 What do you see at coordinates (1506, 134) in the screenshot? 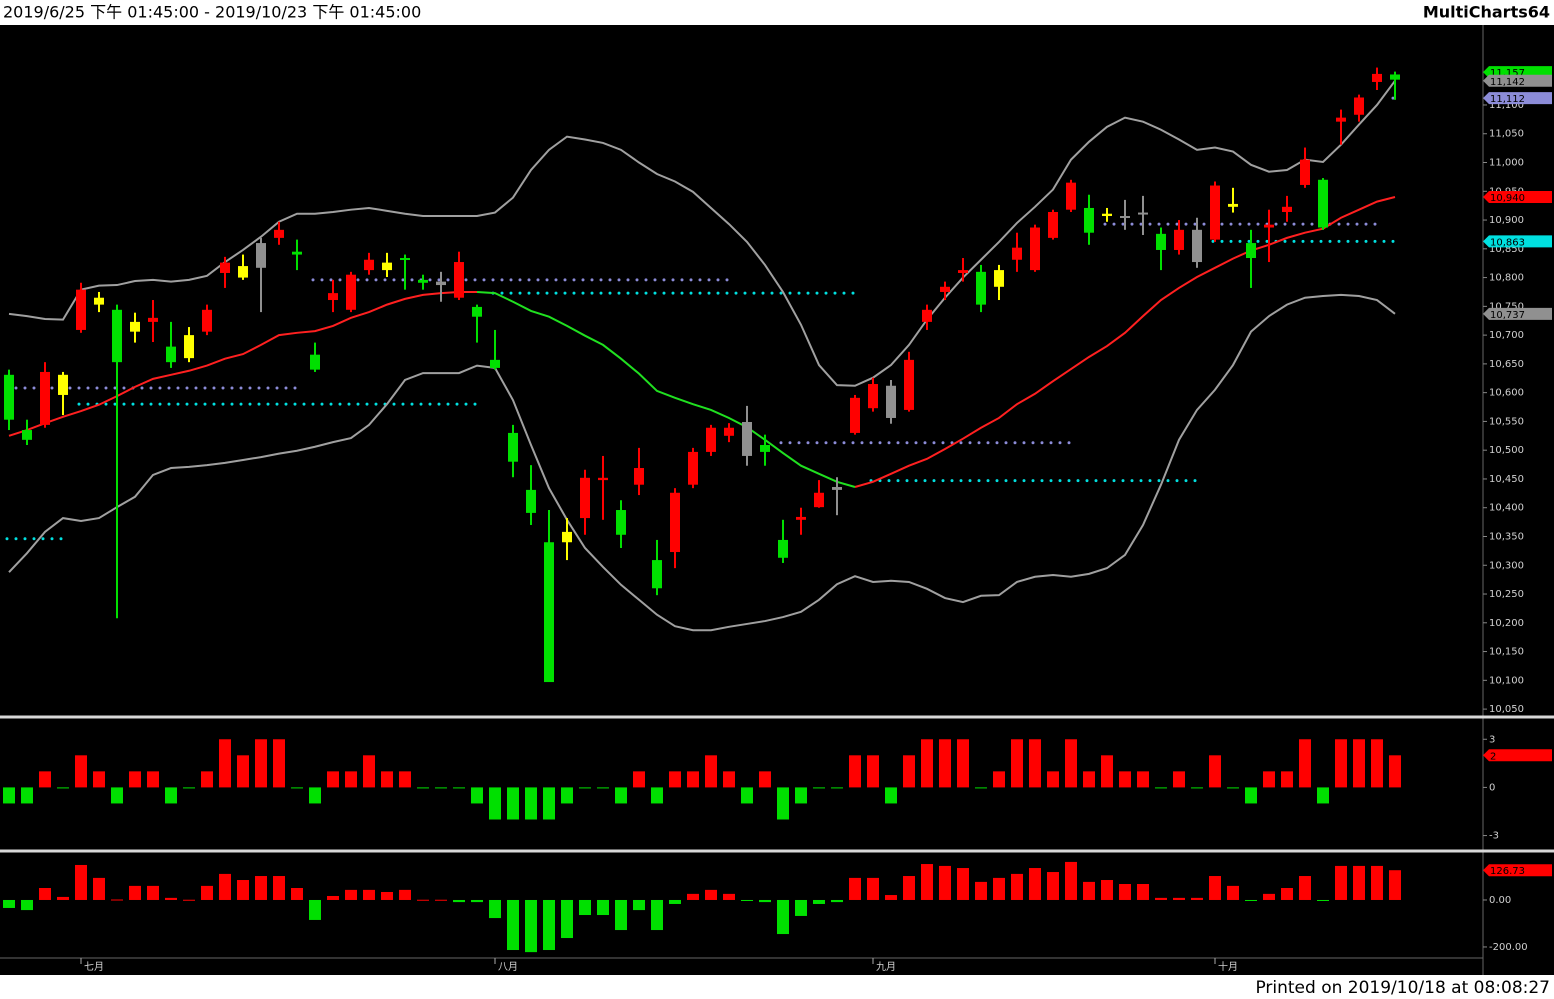
I see `y-tick-label: 11,050` at bounding box center [1506, 134].